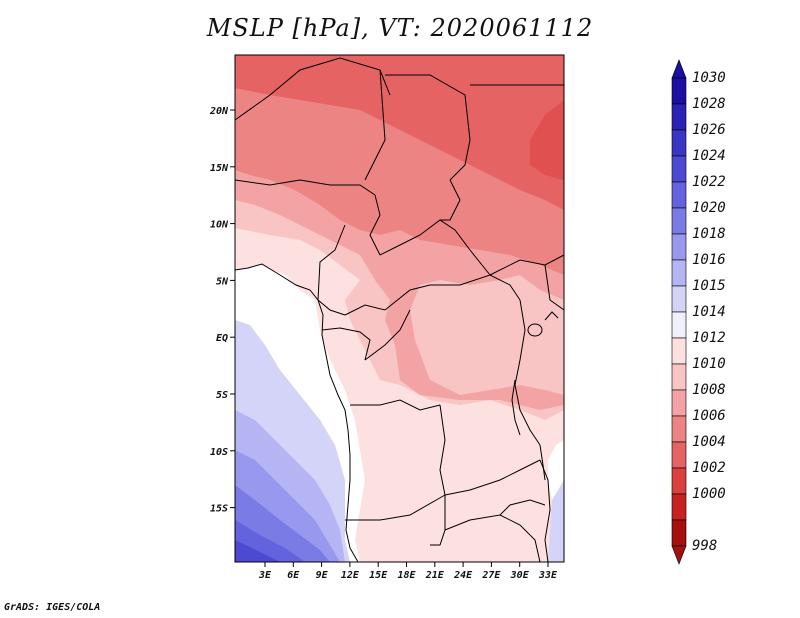 The width and height of the screenshot is (800, 618). Describe the element at coordinates (709, 338) in the screenshot. I see `colorbar-label: 1012` at that location.